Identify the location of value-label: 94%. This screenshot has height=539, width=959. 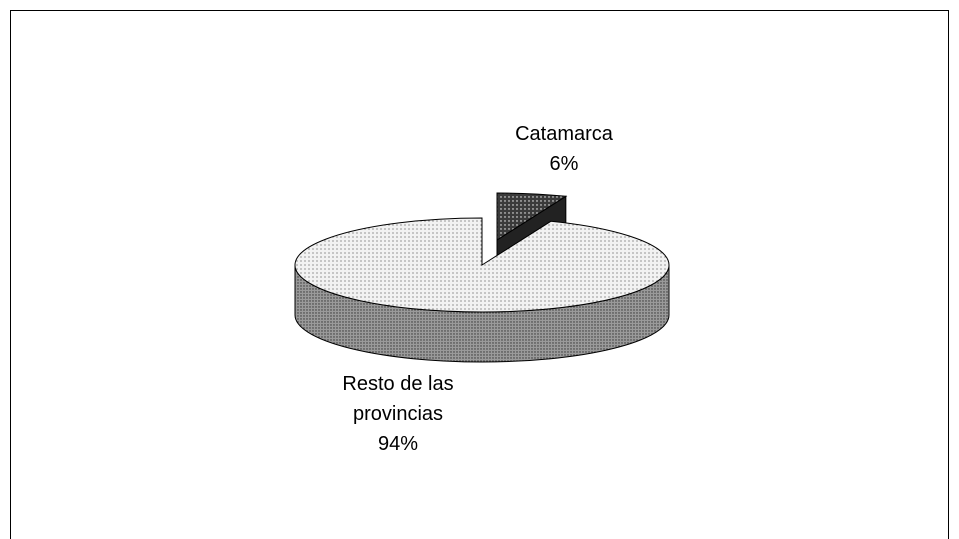
(398, 444).